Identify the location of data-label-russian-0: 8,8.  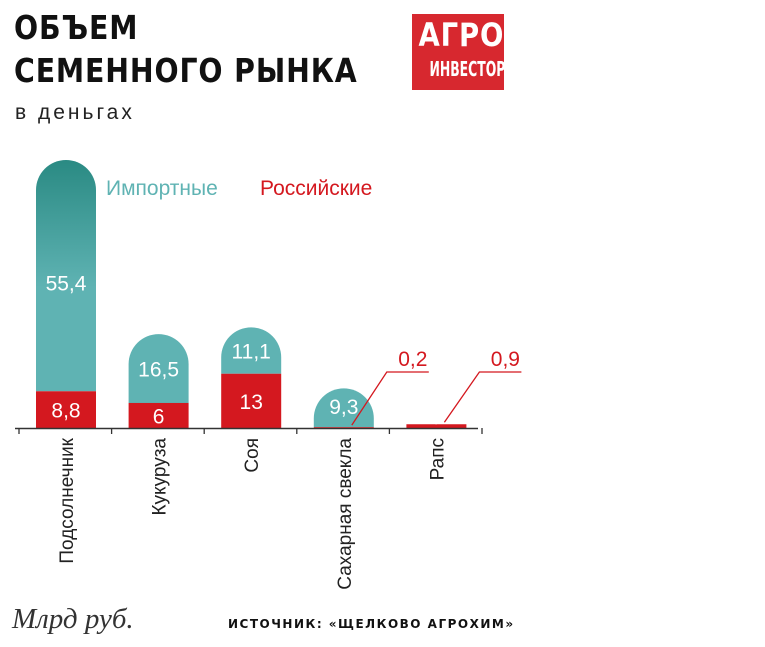
(65, 411).